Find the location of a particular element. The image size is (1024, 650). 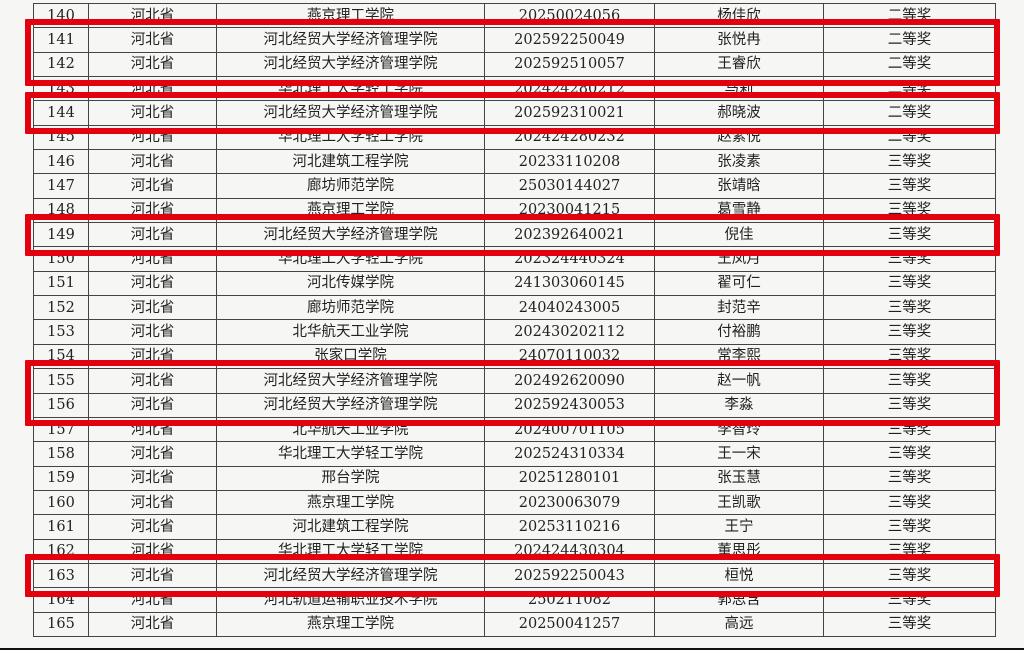

table-row: 158 河北省 华北理工大学轻工学院 202524310334 王一宋 三等奖 is located at coordinates (514, 454).